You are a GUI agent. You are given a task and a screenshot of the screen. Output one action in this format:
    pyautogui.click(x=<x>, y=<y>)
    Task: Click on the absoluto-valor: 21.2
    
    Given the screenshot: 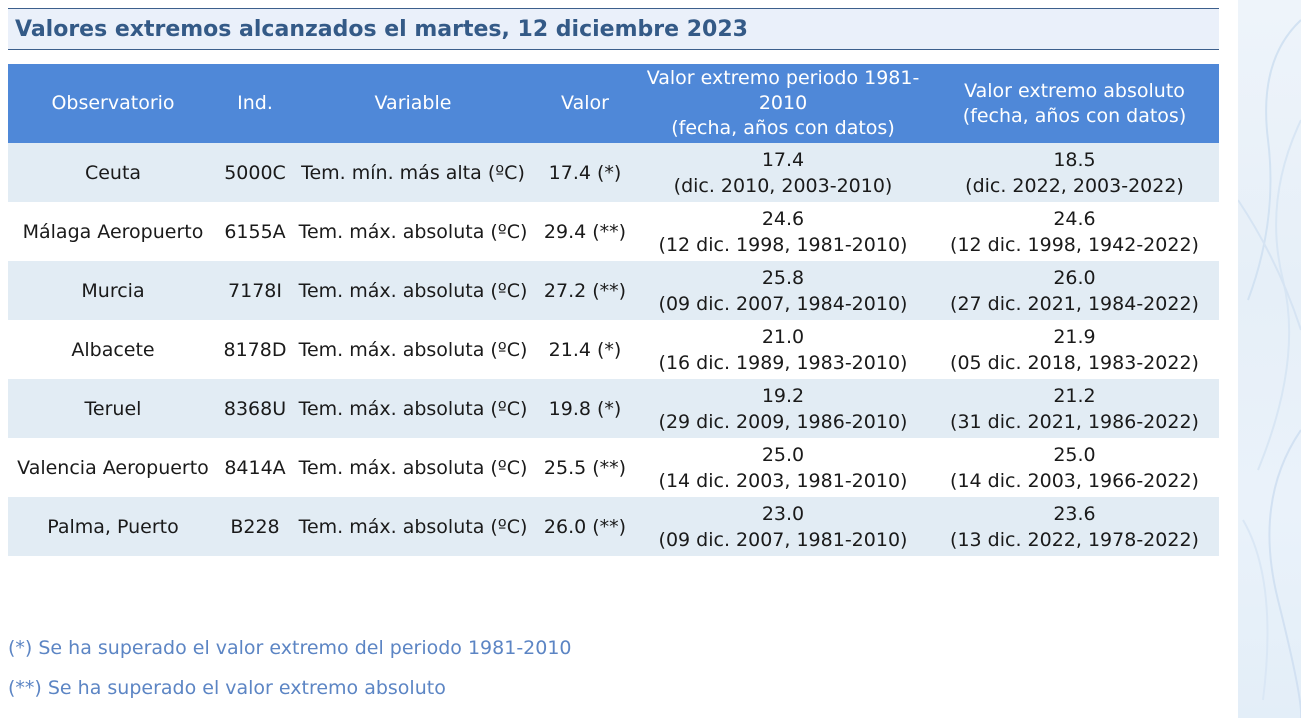 What is the action you would take?
    pyautogui.click(x=1074, y=395)
    